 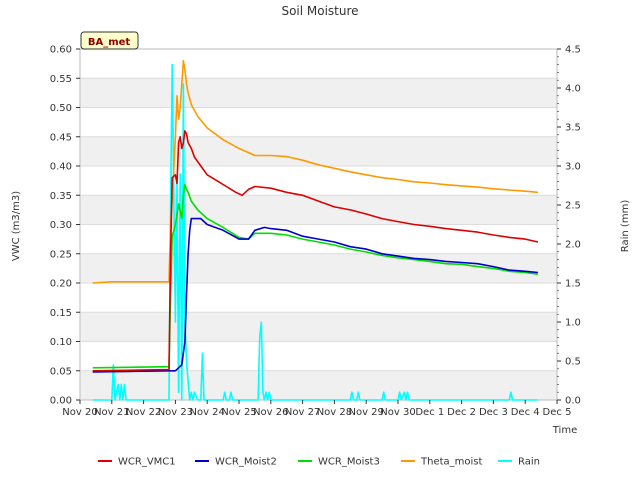 What do you see at coordinates (573, 128) in the screenshot?
I see `y2-tick-label: 3.5` at bounding box center [573, 128].